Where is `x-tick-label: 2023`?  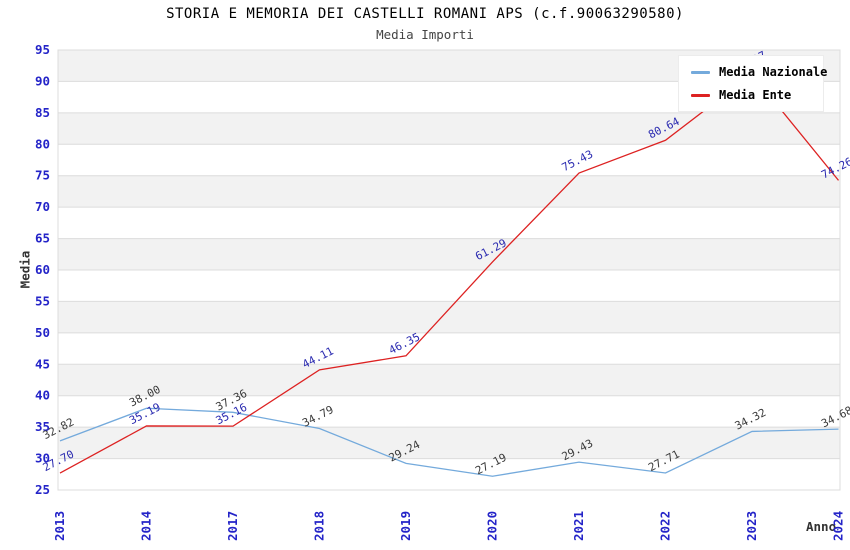 x-tick-label: 2023 is located at coordinates (751, 526).